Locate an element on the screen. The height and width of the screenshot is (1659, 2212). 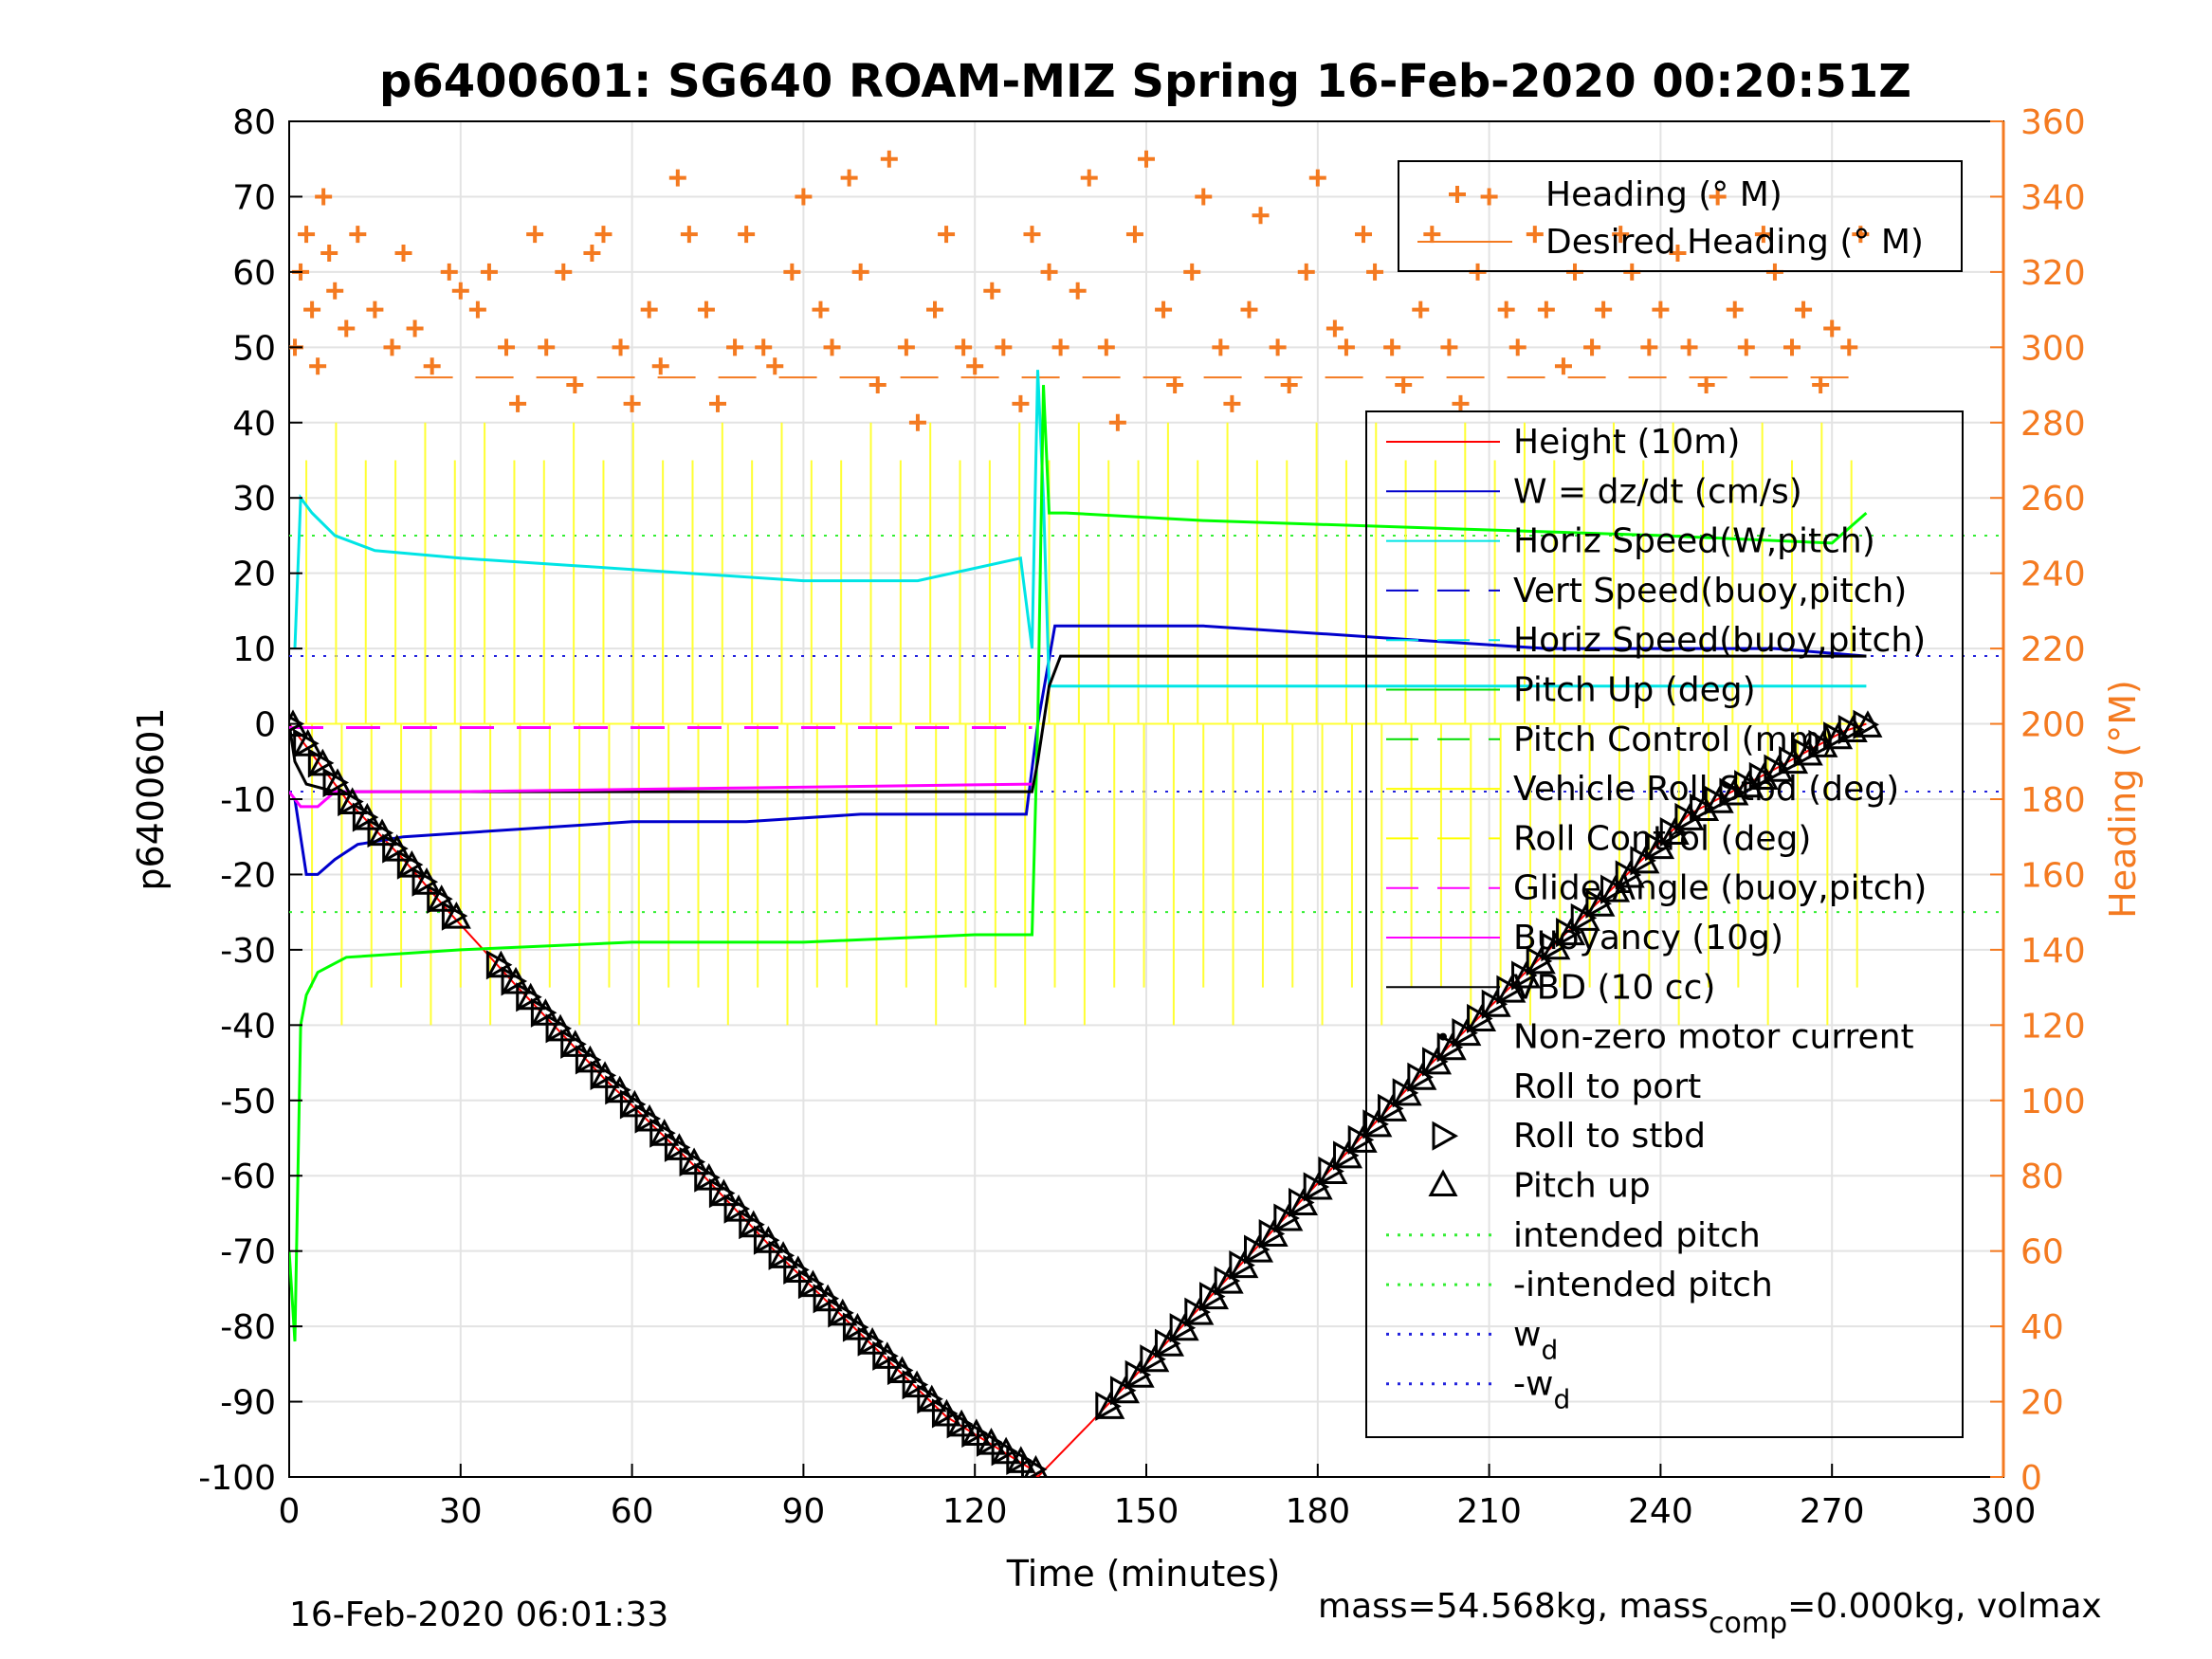
y-tick-label: 30 is located at coordinates (254, 499).